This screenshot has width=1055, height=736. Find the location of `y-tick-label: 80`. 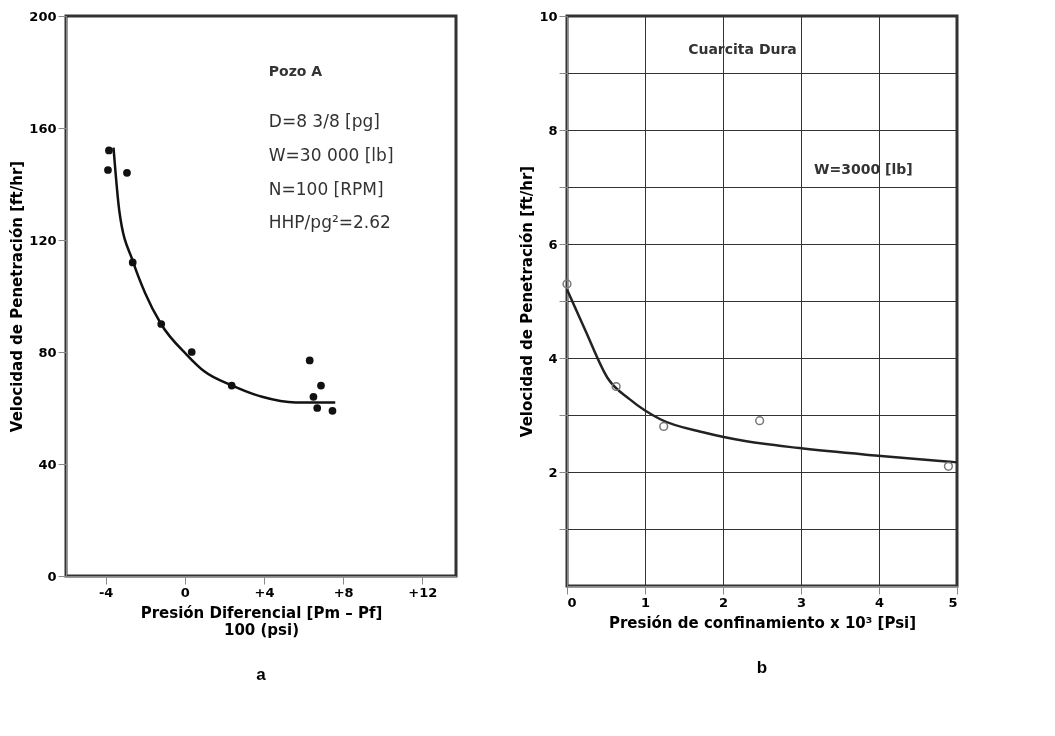

y-tick-label: 80 is located at coordinates (47, 352).